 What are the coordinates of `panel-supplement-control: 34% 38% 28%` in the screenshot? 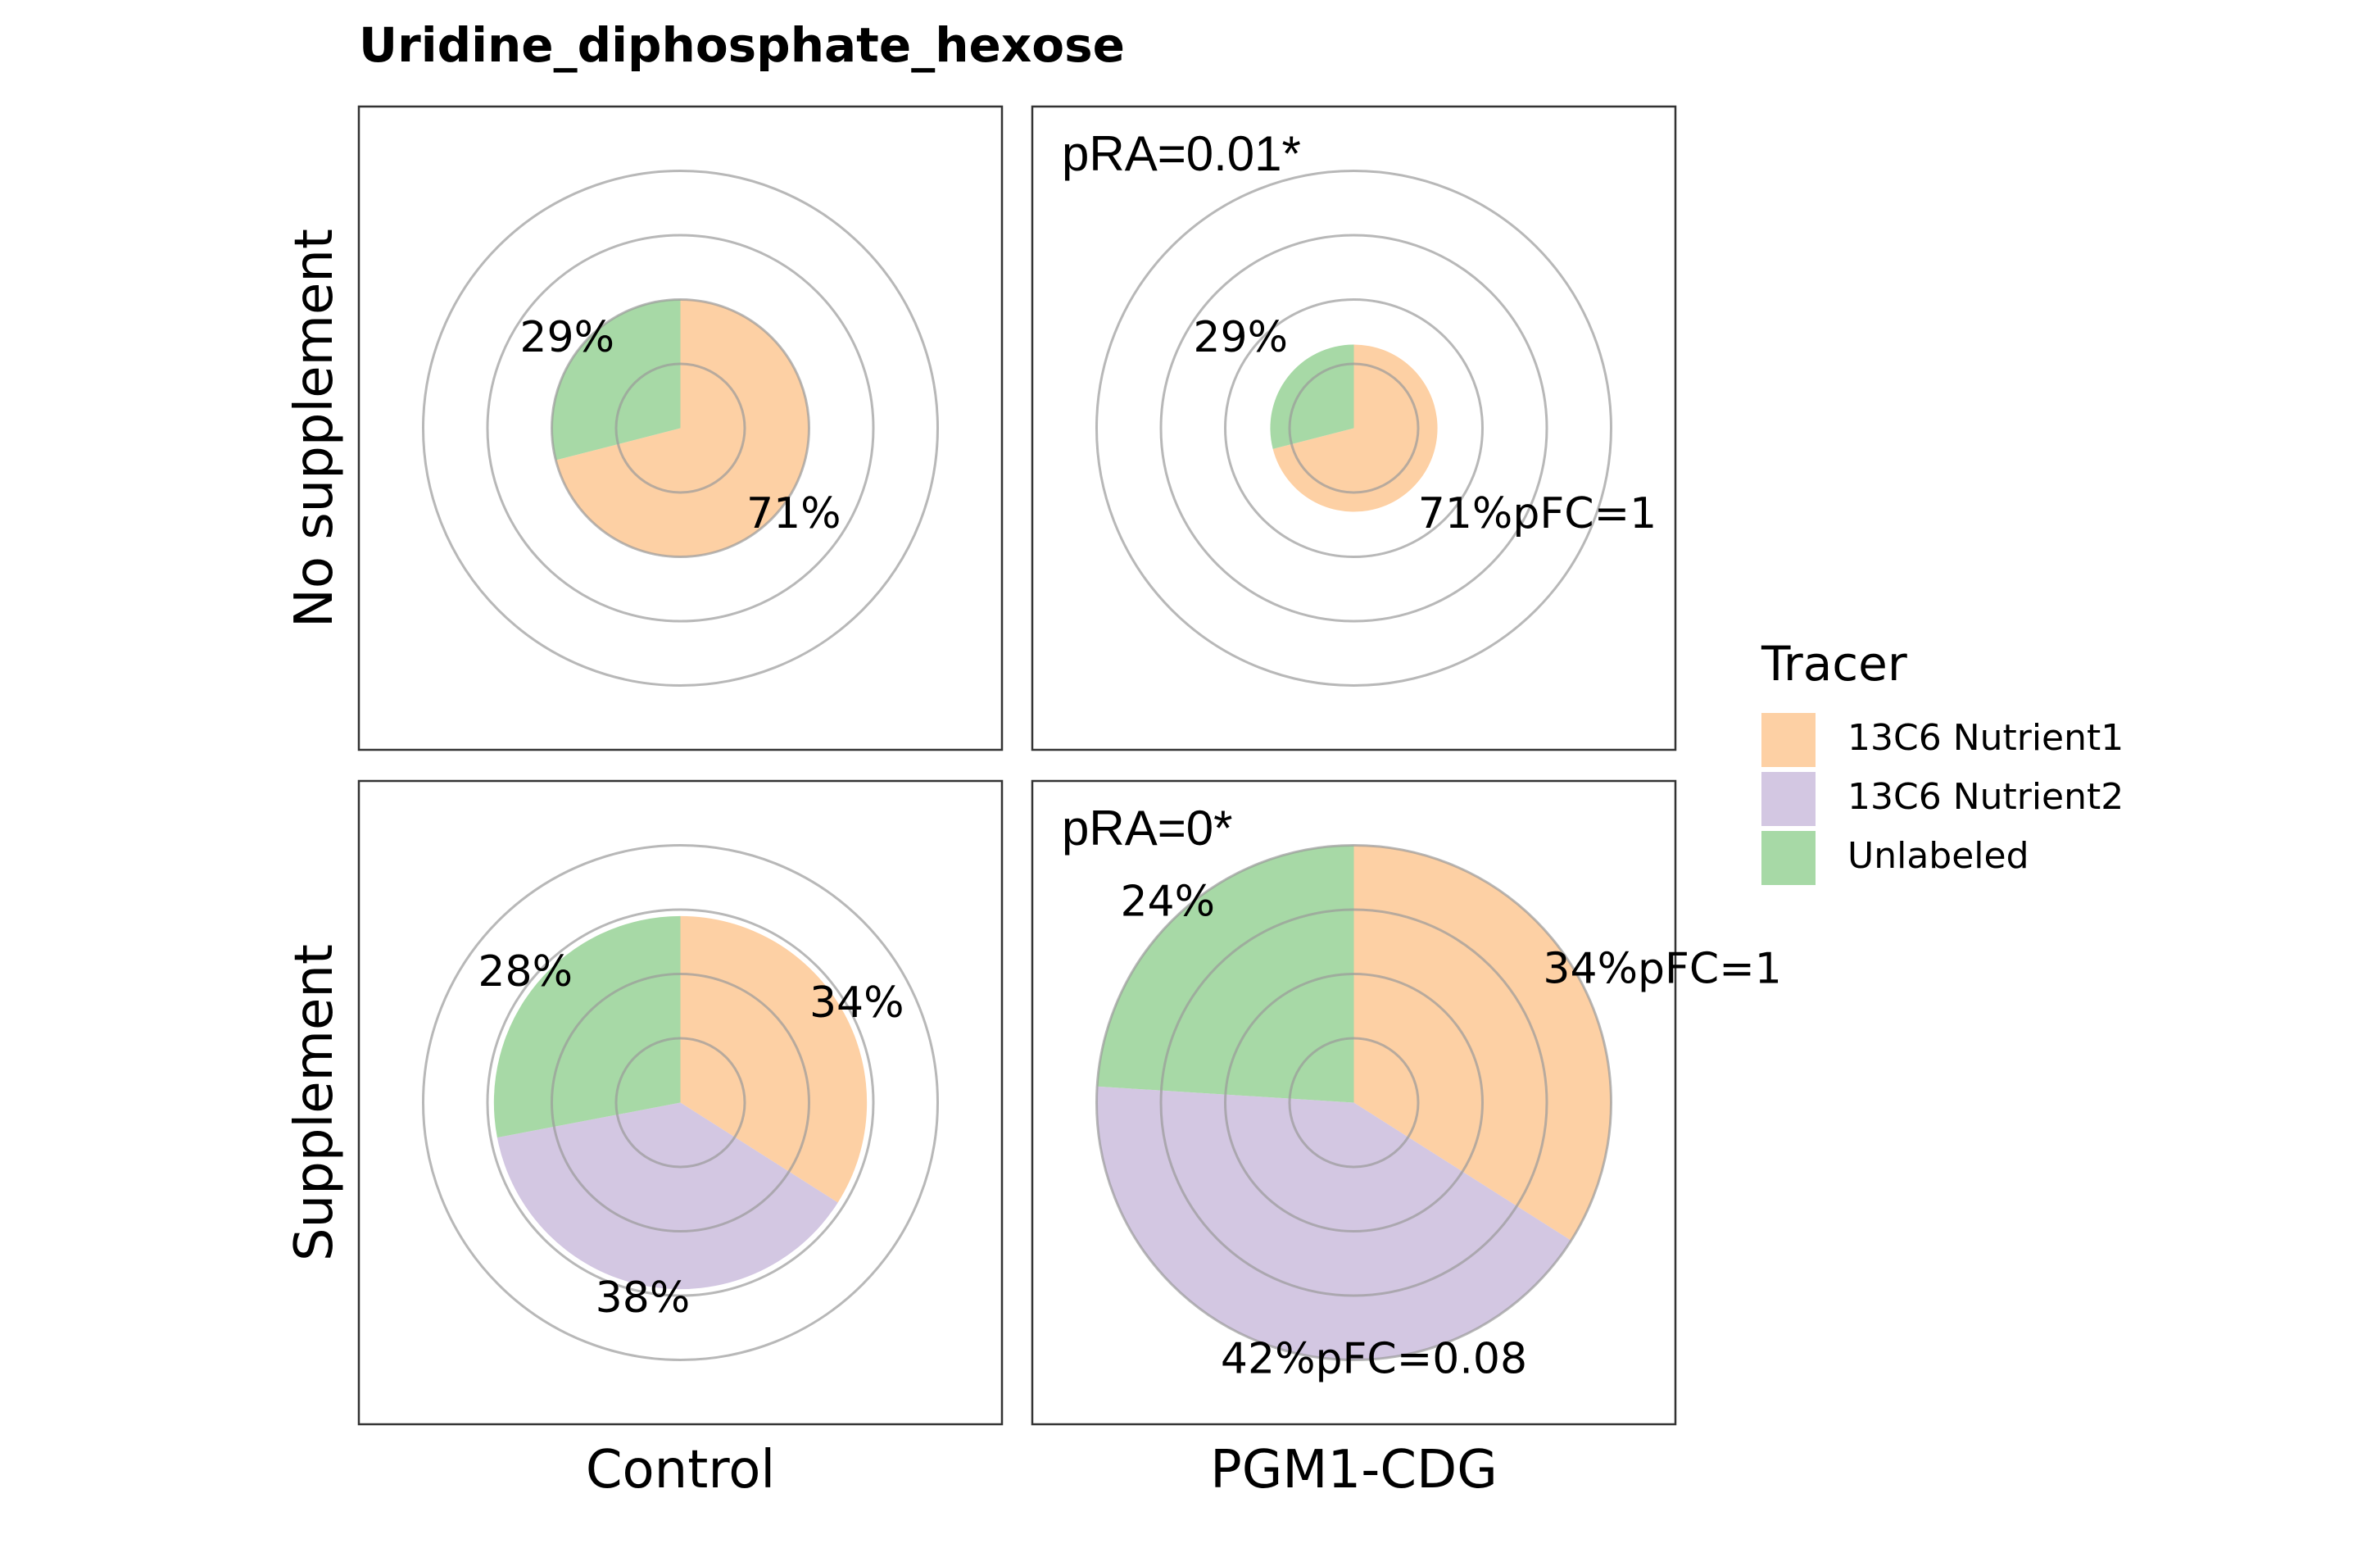 It's located at (681, 1102).